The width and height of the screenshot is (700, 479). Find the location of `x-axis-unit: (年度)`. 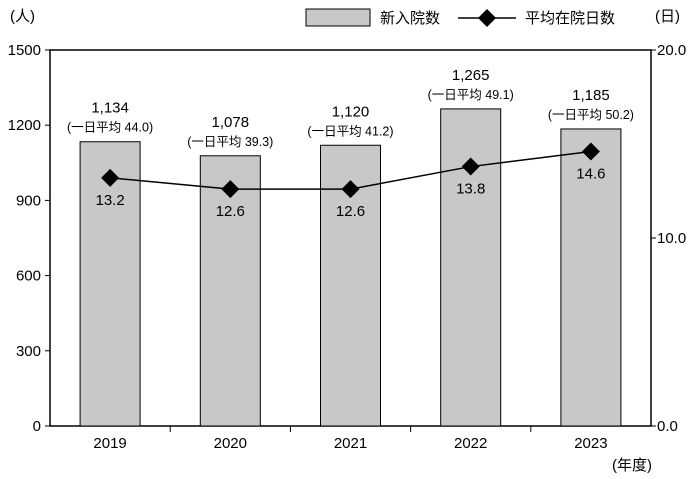

x-axis-unit: (年度) is located at coordinates (632, 465).